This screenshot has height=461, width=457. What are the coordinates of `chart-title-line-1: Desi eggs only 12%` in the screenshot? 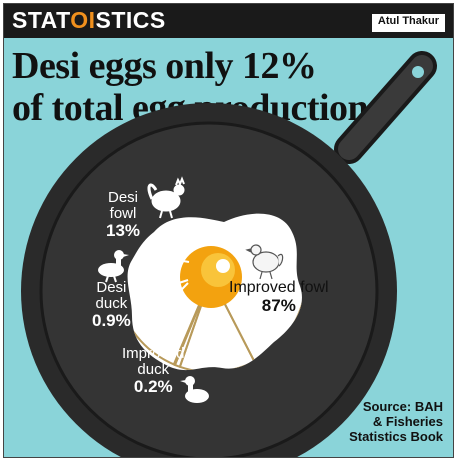 It's located at (164, 66).